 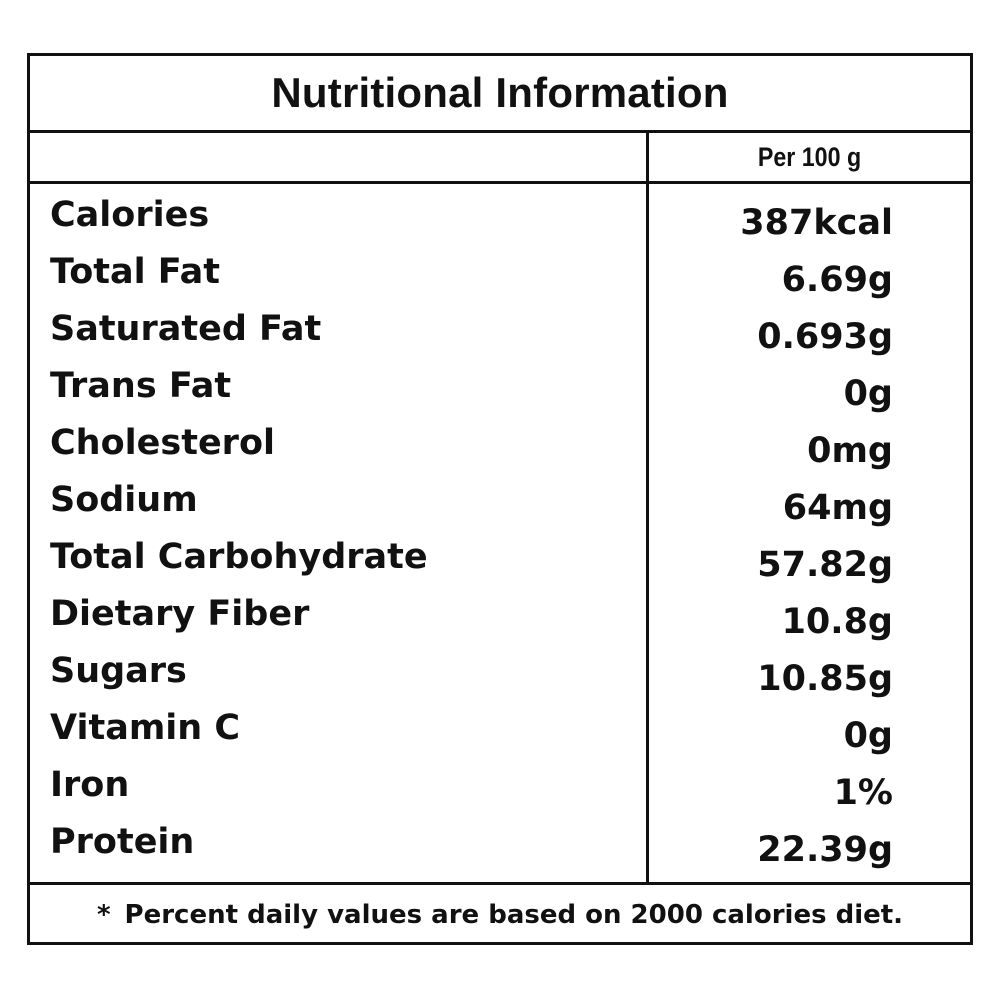 What do you see at coordinates (162, 443) in the screenshot?
I see `nutrient-name: Cholesterol` at bounding box center [162, 443].